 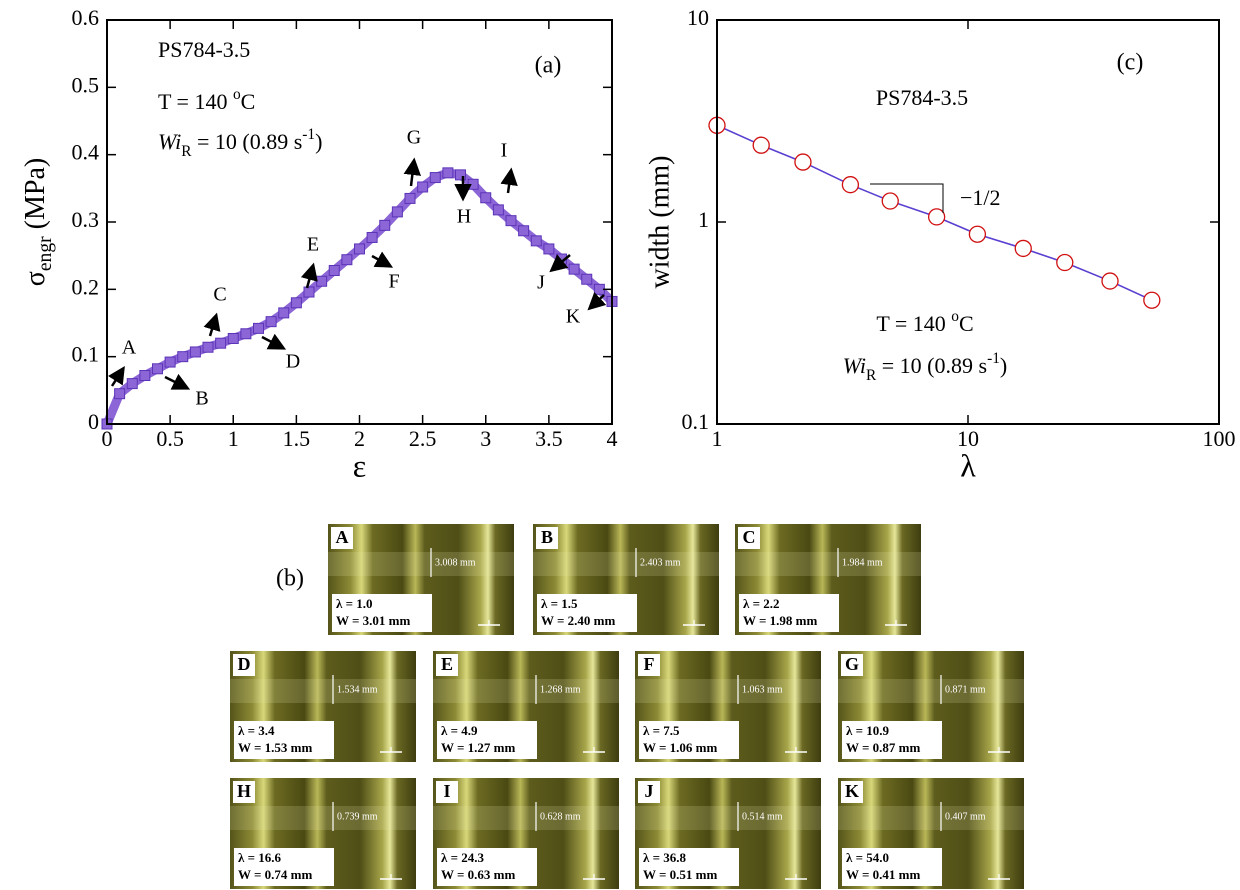 I want to click on photo: A 3.008 mm λ = 1.0 W = 3.01 mm, so click(x=421, y=579).